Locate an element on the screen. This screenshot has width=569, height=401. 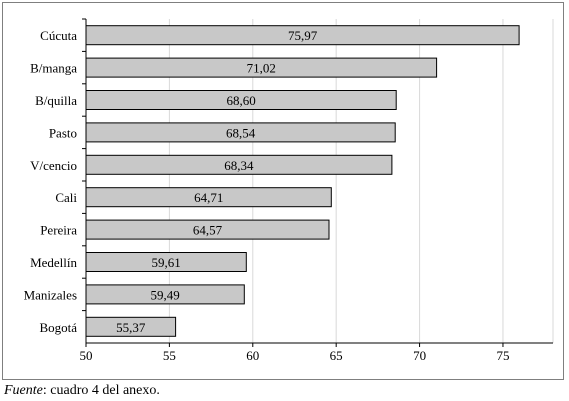
bar-value-label-5: 64,71 is located at coordinates (208, 197).